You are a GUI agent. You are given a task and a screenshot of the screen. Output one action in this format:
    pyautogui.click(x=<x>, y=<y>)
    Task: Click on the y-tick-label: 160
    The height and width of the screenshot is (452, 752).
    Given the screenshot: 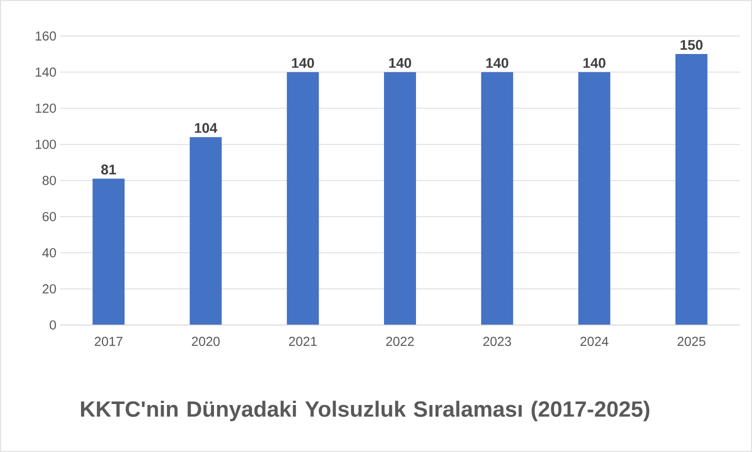 What is the action you would take?
    pyautogui.click(x=46, y=36)
    